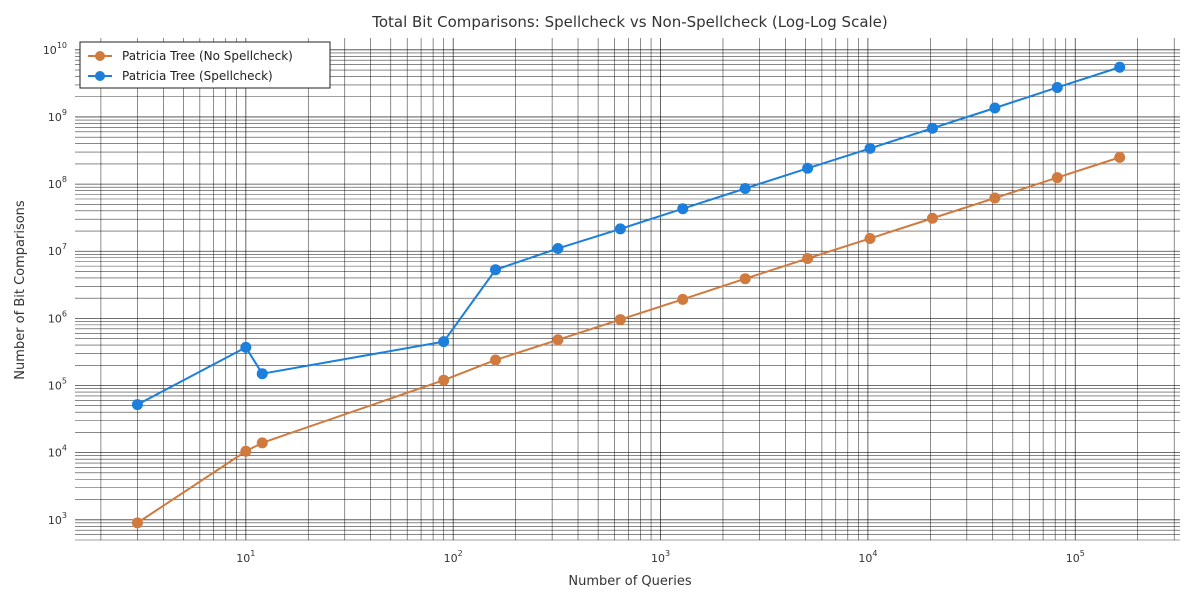  What do you see at coordinates (57, 250) in the screenshot?
I see `y-tick-label: 10⁷` at bounding box center [57, 250].